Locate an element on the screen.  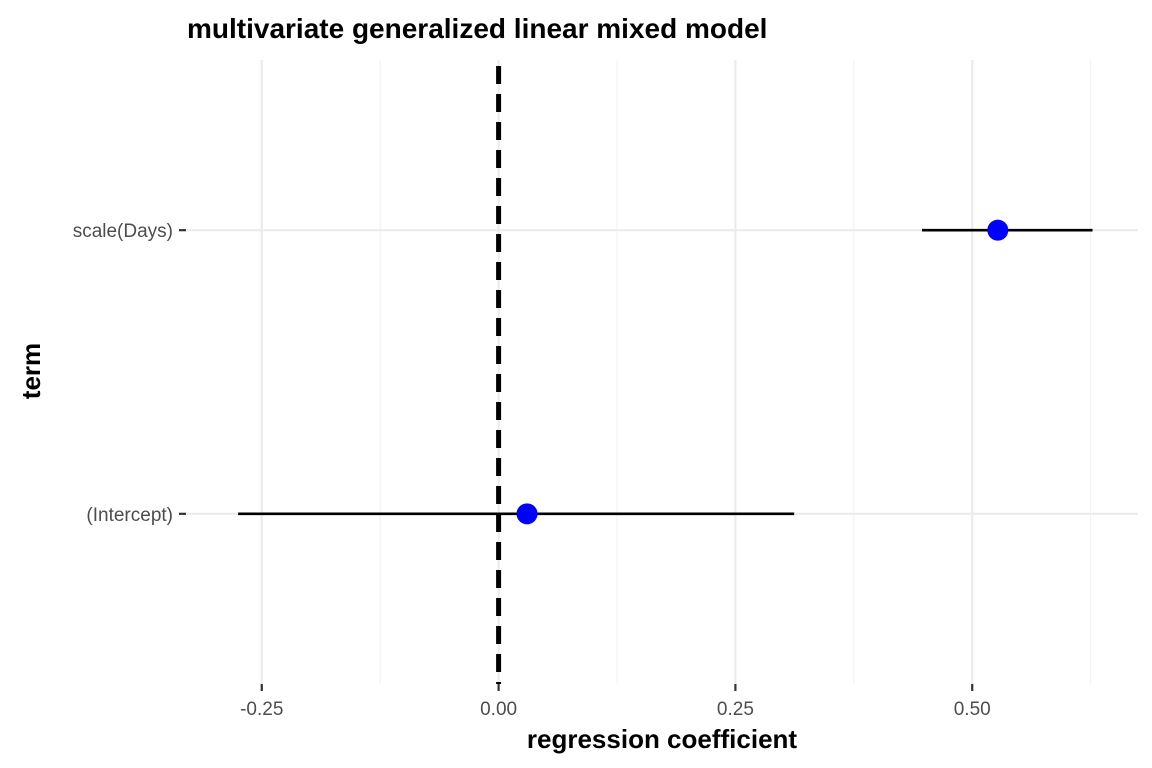
x-tick-label: 0.00 is located at coordinates (498, 709).